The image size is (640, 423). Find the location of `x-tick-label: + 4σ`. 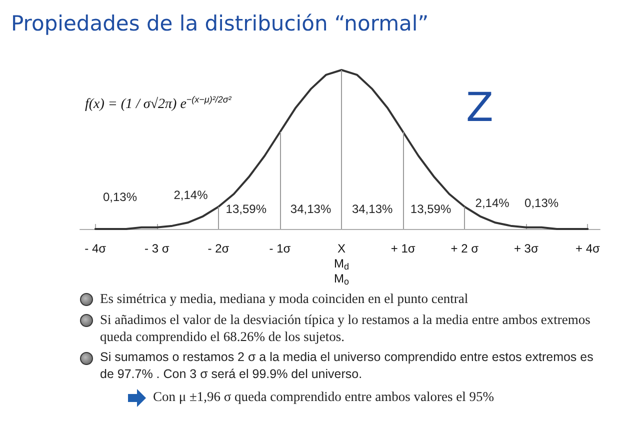

x-tick-label: + 4σ is located at coordinates (587, 249).